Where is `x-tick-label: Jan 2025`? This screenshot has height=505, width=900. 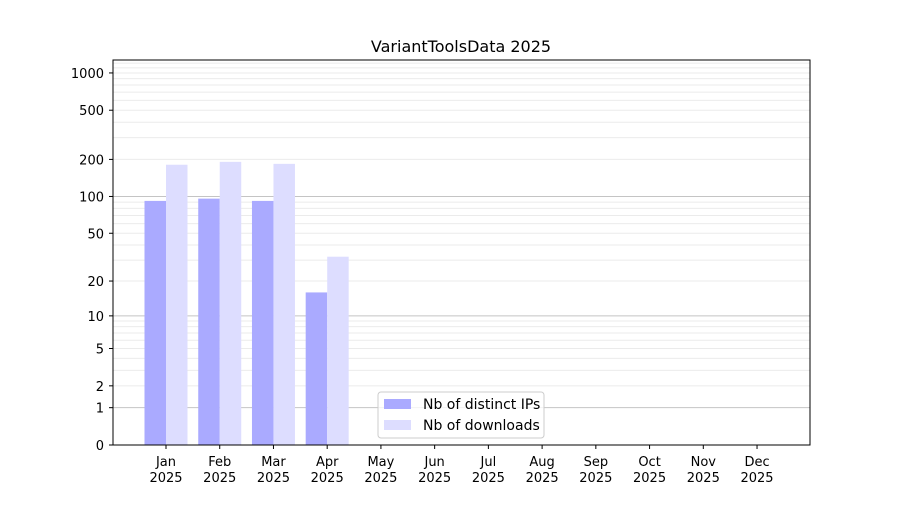
x-tick-label: Jan 2025 is located at coordinates (165, 470).